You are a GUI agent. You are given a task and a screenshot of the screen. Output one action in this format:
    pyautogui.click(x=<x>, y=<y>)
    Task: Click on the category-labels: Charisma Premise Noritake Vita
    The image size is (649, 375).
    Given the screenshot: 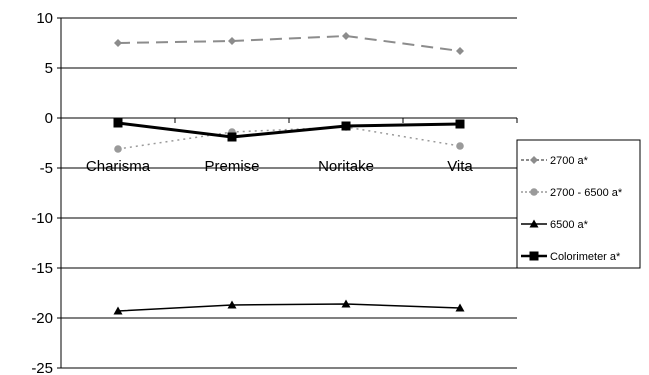 What is the action you would take?
    pyautogui.click(x=280, y=166)
    